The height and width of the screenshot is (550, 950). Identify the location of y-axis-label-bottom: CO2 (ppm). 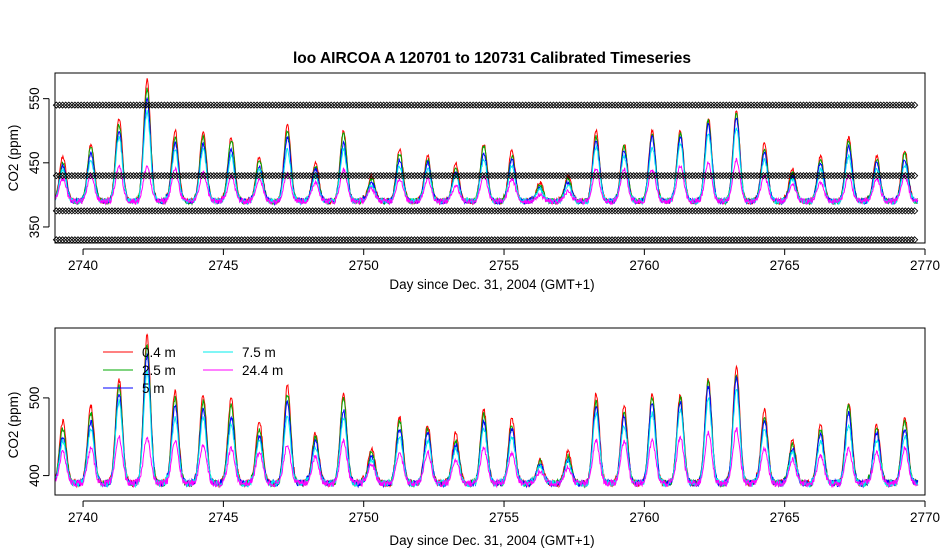
(13, 425).